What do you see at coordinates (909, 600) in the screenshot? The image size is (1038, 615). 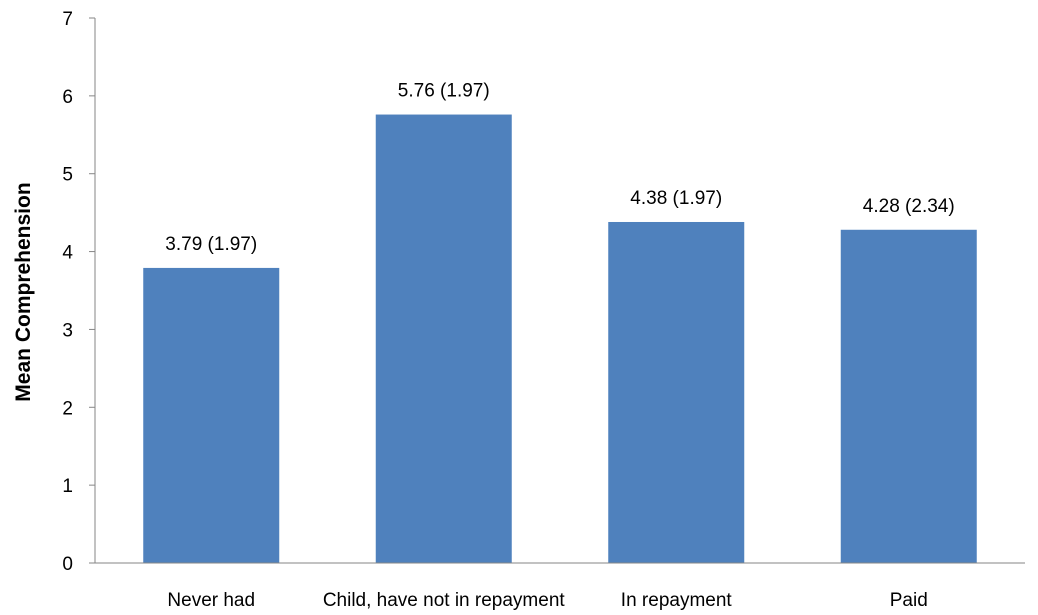 I see `x-category-label: Paid` at bounding box center [909, 600].